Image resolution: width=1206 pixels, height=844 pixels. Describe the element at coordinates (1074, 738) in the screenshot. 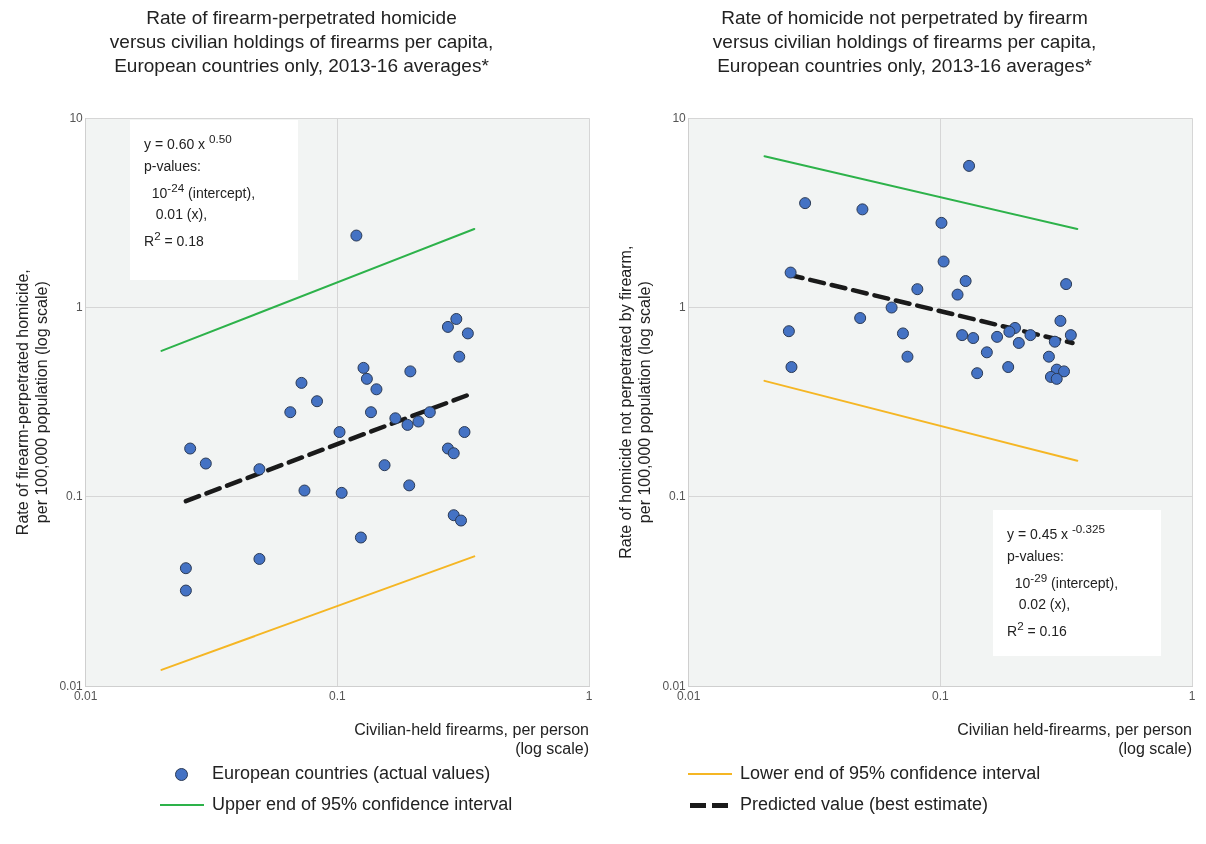

I see `x-axis-title: Civilian held-firearms, per person (log scale)` at that location.